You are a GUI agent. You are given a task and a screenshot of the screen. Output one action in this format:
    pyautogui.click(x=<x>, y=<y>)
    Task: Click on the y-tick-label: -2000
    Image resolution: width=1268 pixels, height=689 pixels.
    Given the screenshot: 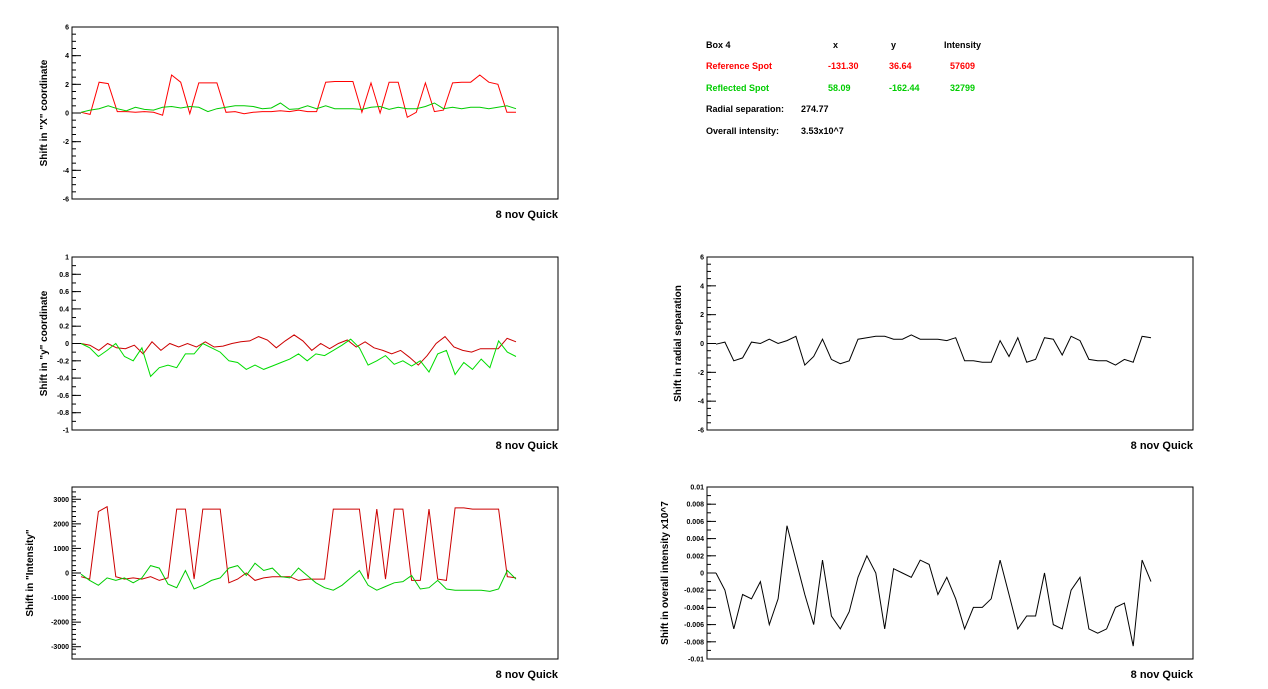 What is the action you would take?
    pyautogui.click(x=60, y=623)
    